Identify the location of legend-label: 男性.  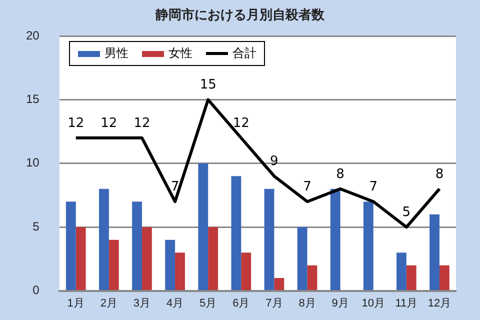
(116, 53).